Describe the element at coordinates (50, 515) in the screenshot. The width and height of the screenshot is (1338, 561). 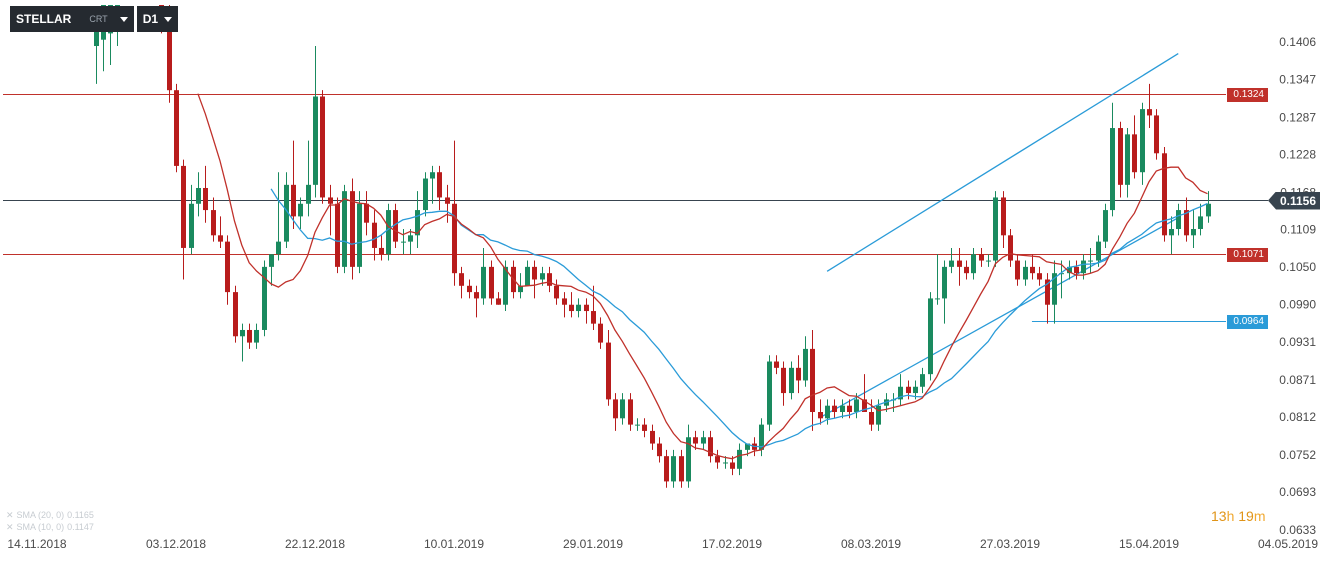
I see `legend-item-sma20: ✕ SMA (20, 0) 0.1165` at that location.